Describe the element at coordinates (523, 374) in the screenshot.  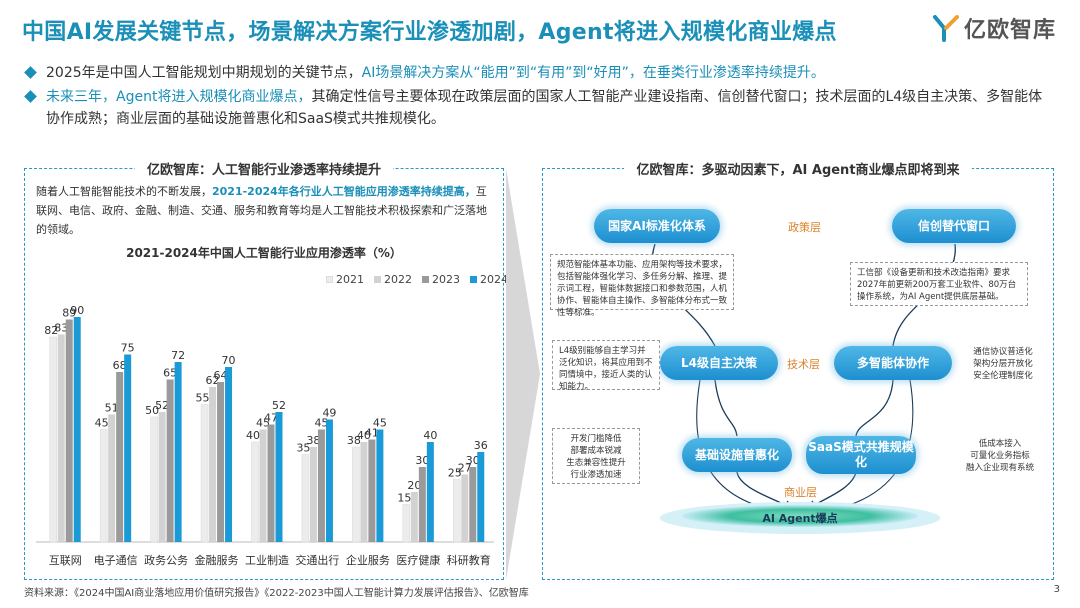
I see `arrow-shape` at that location.